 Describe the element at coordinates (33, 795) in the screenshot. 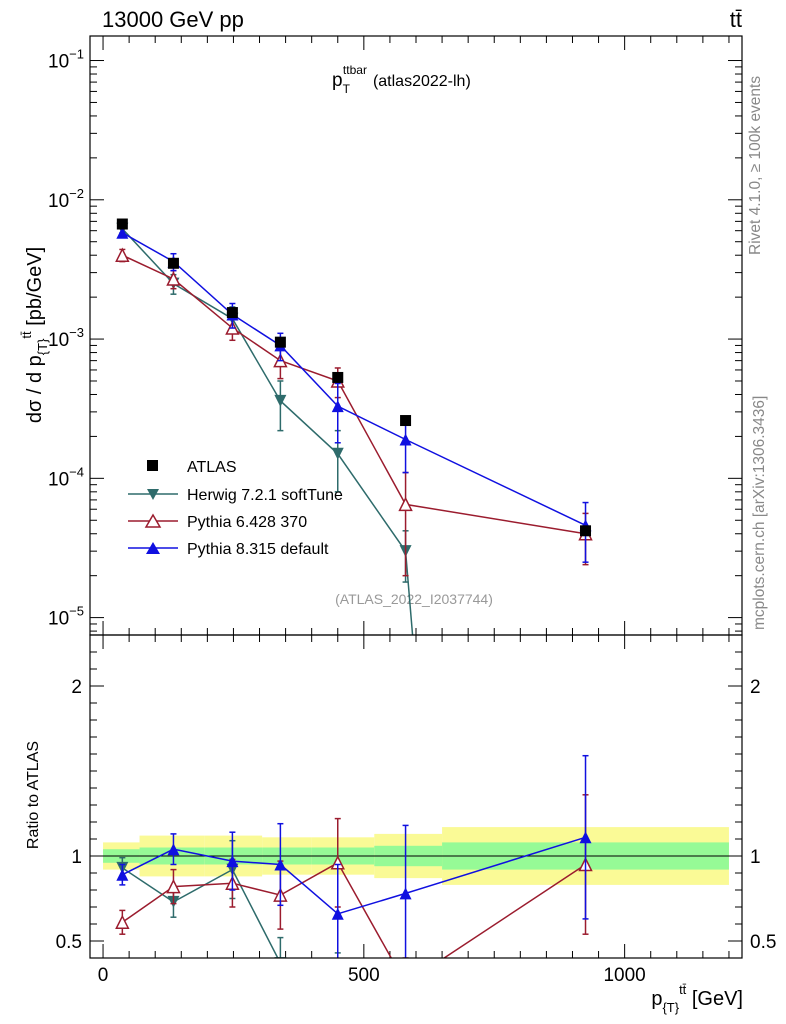

I see `ratio-axis-title: Ratio to ATLAS` at that location.